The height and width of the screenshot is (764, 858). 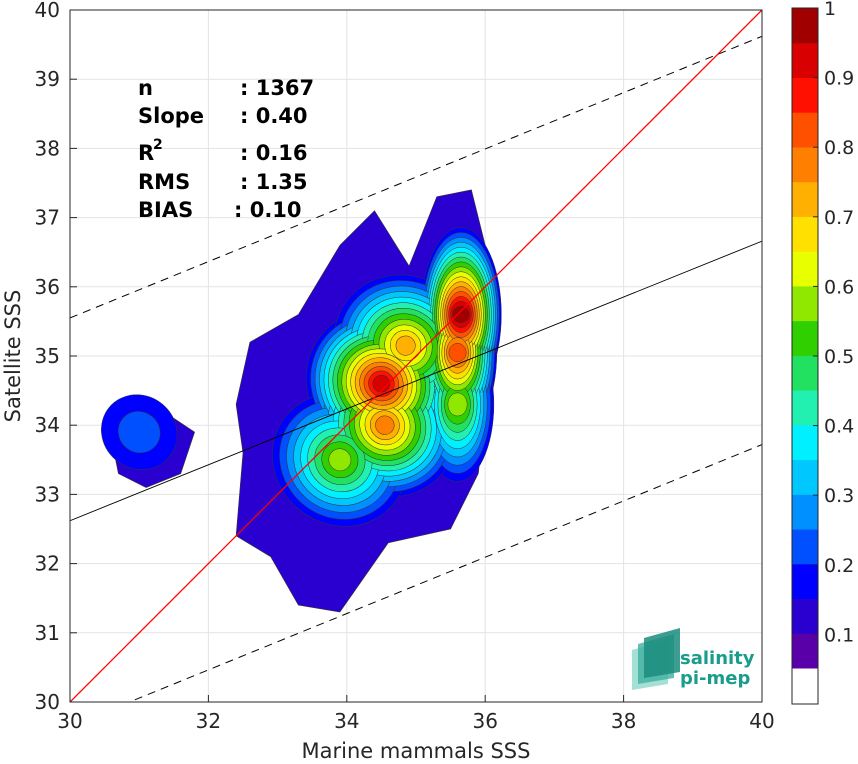 What do you see at coordinates (839, 427) in the screenshot?
I see `colorbar-tick-label: 0.4` at bounding box center [839, 427].